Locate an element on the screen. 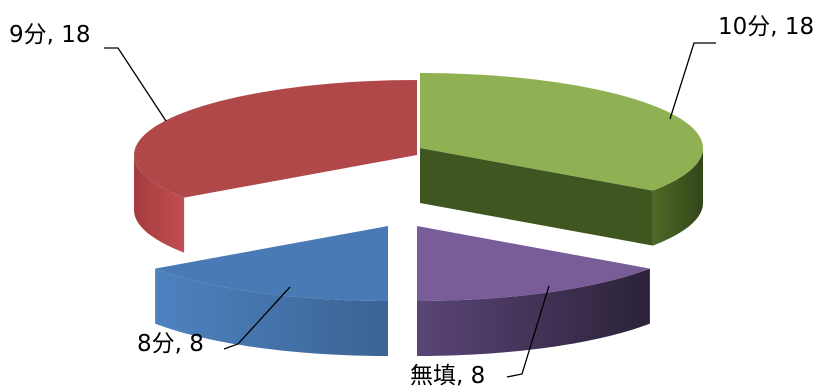  pie-slice-top-blank is located at coordinates (533, 263).